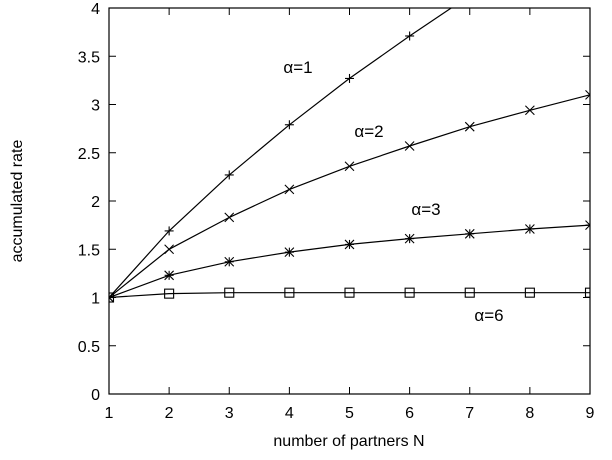 This screenshot has width=612, height=460. Describe the element at coordinates (109, 413) in the screenshot. I see `x-tick-label-0: 1` at that location.